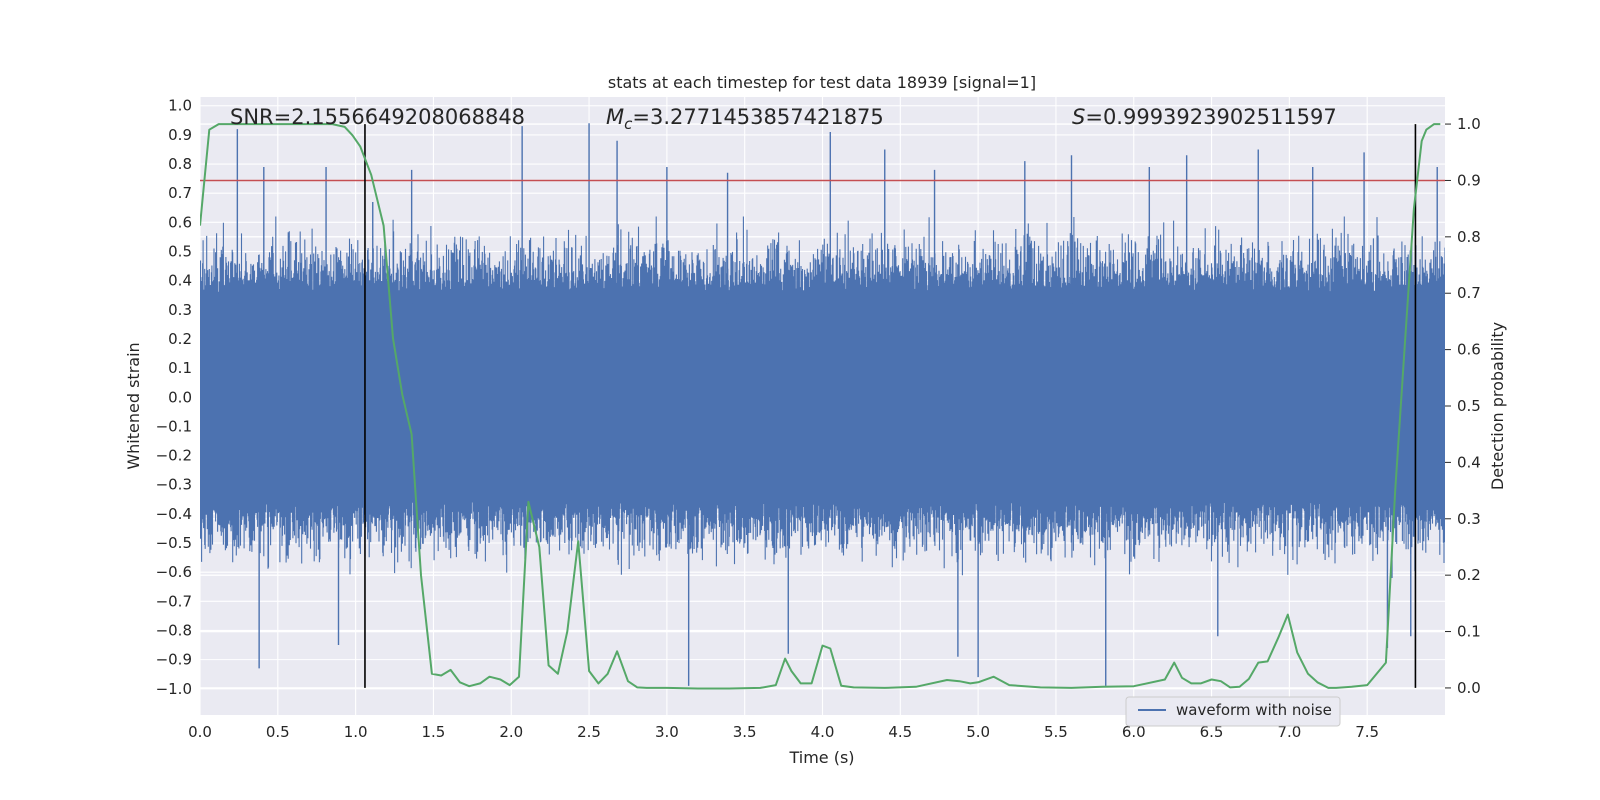  I want to click on s-value: =0.9993923902511597, so click(1210, 117).